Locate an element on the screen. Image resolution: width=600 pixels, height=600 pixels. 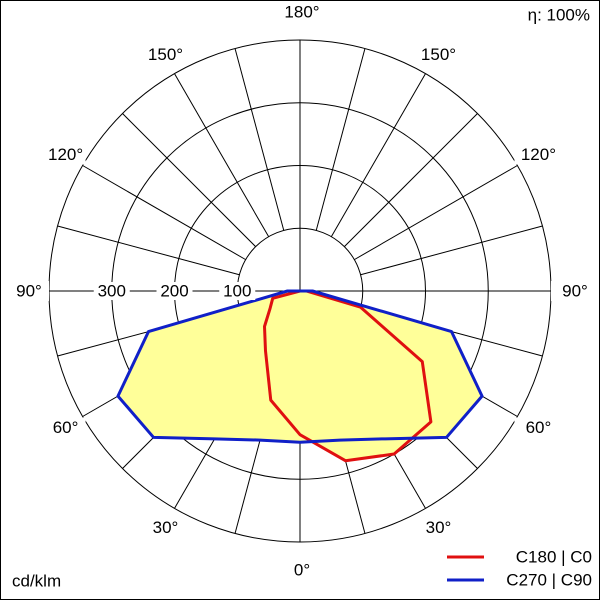
angle-tick-label: 0° is located at coordinates (302, 569).